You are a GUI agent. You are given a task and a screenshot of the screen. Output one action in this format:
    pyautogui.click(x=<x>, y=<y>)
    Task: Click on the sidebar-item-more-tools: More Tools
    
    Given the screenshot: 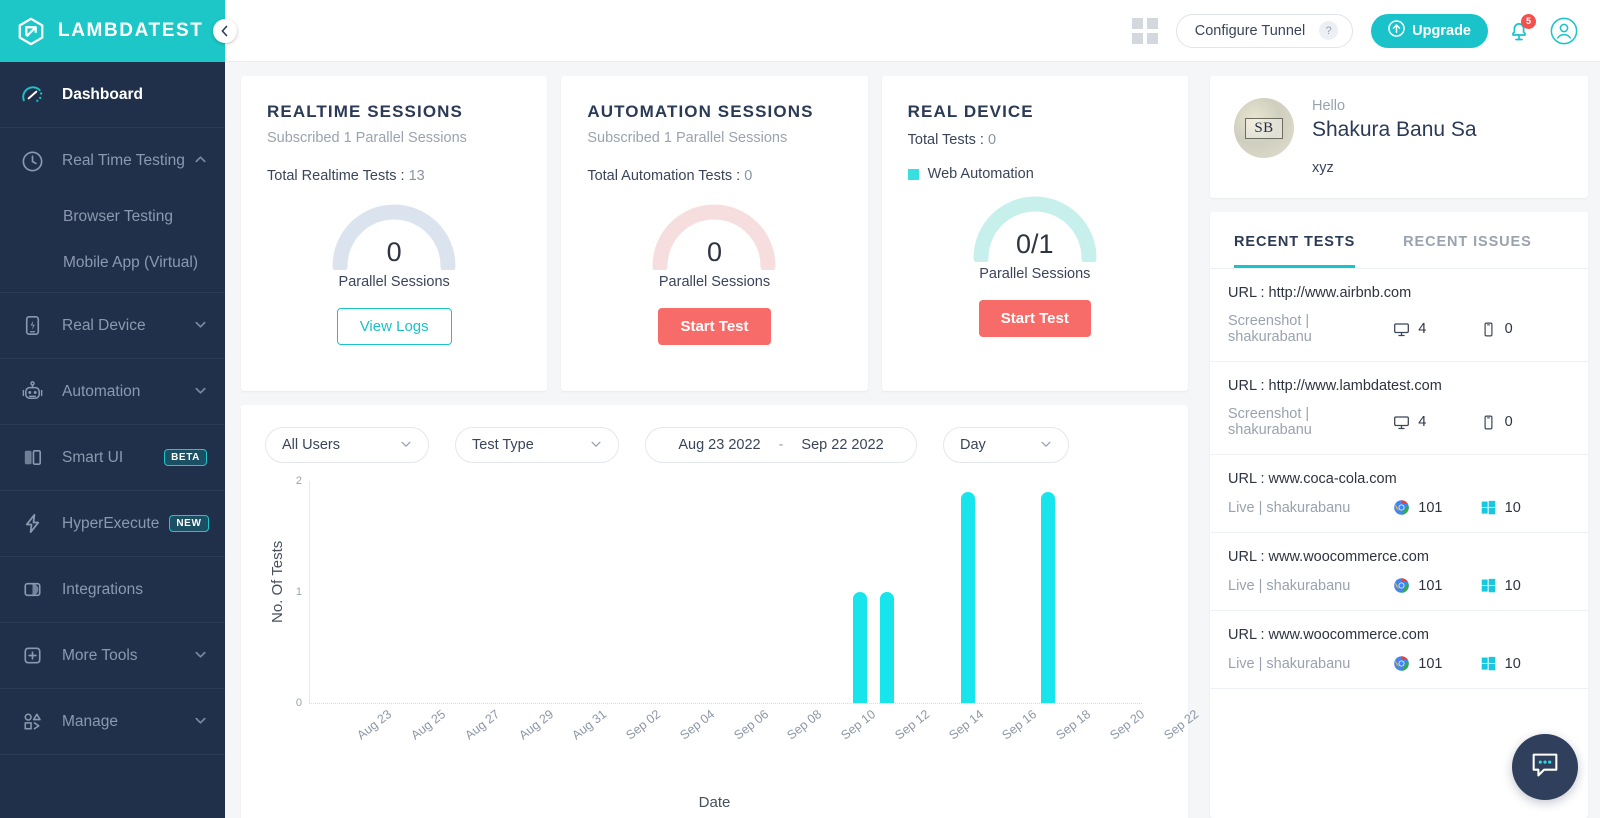 What is the action you would take?
    pyautogui.click(x=112, y=656)
    